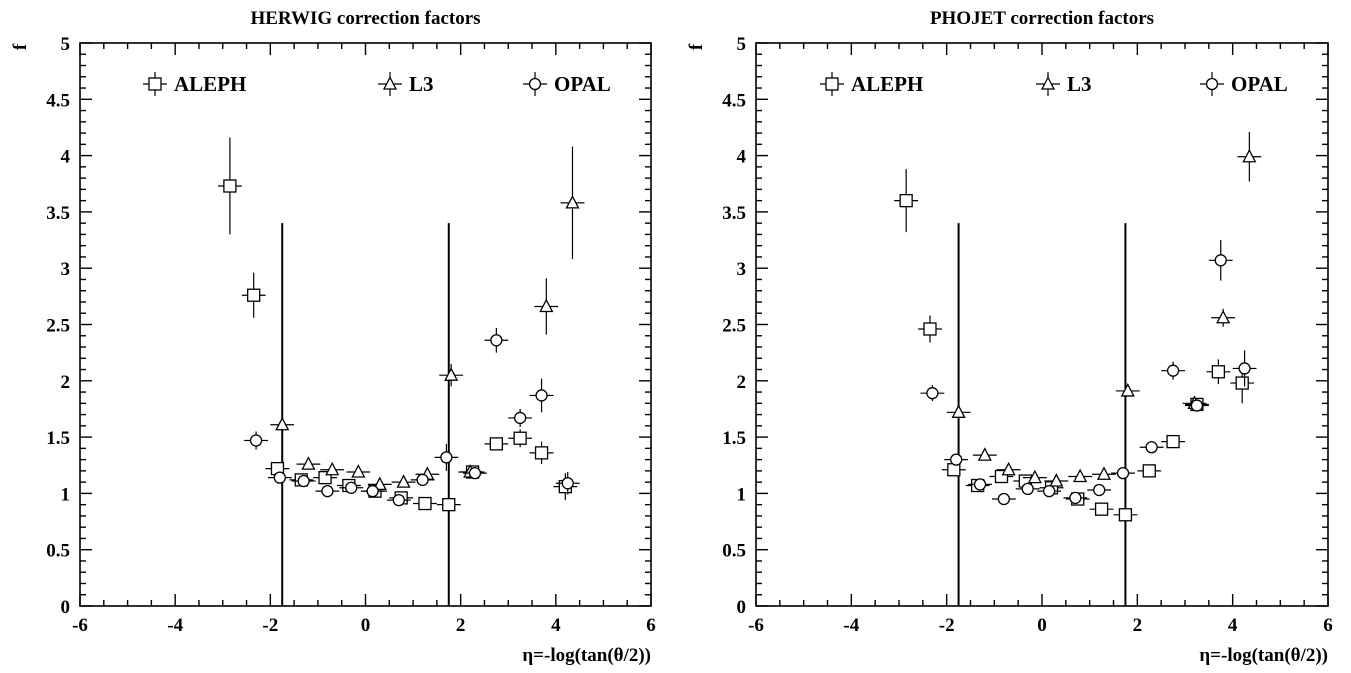 This screenshot has width=1351, height=673. What do you see at coordinates (421, 84) in the screenshot?
I see `legend-label-l3: L3` at bounding box center [421, 84].